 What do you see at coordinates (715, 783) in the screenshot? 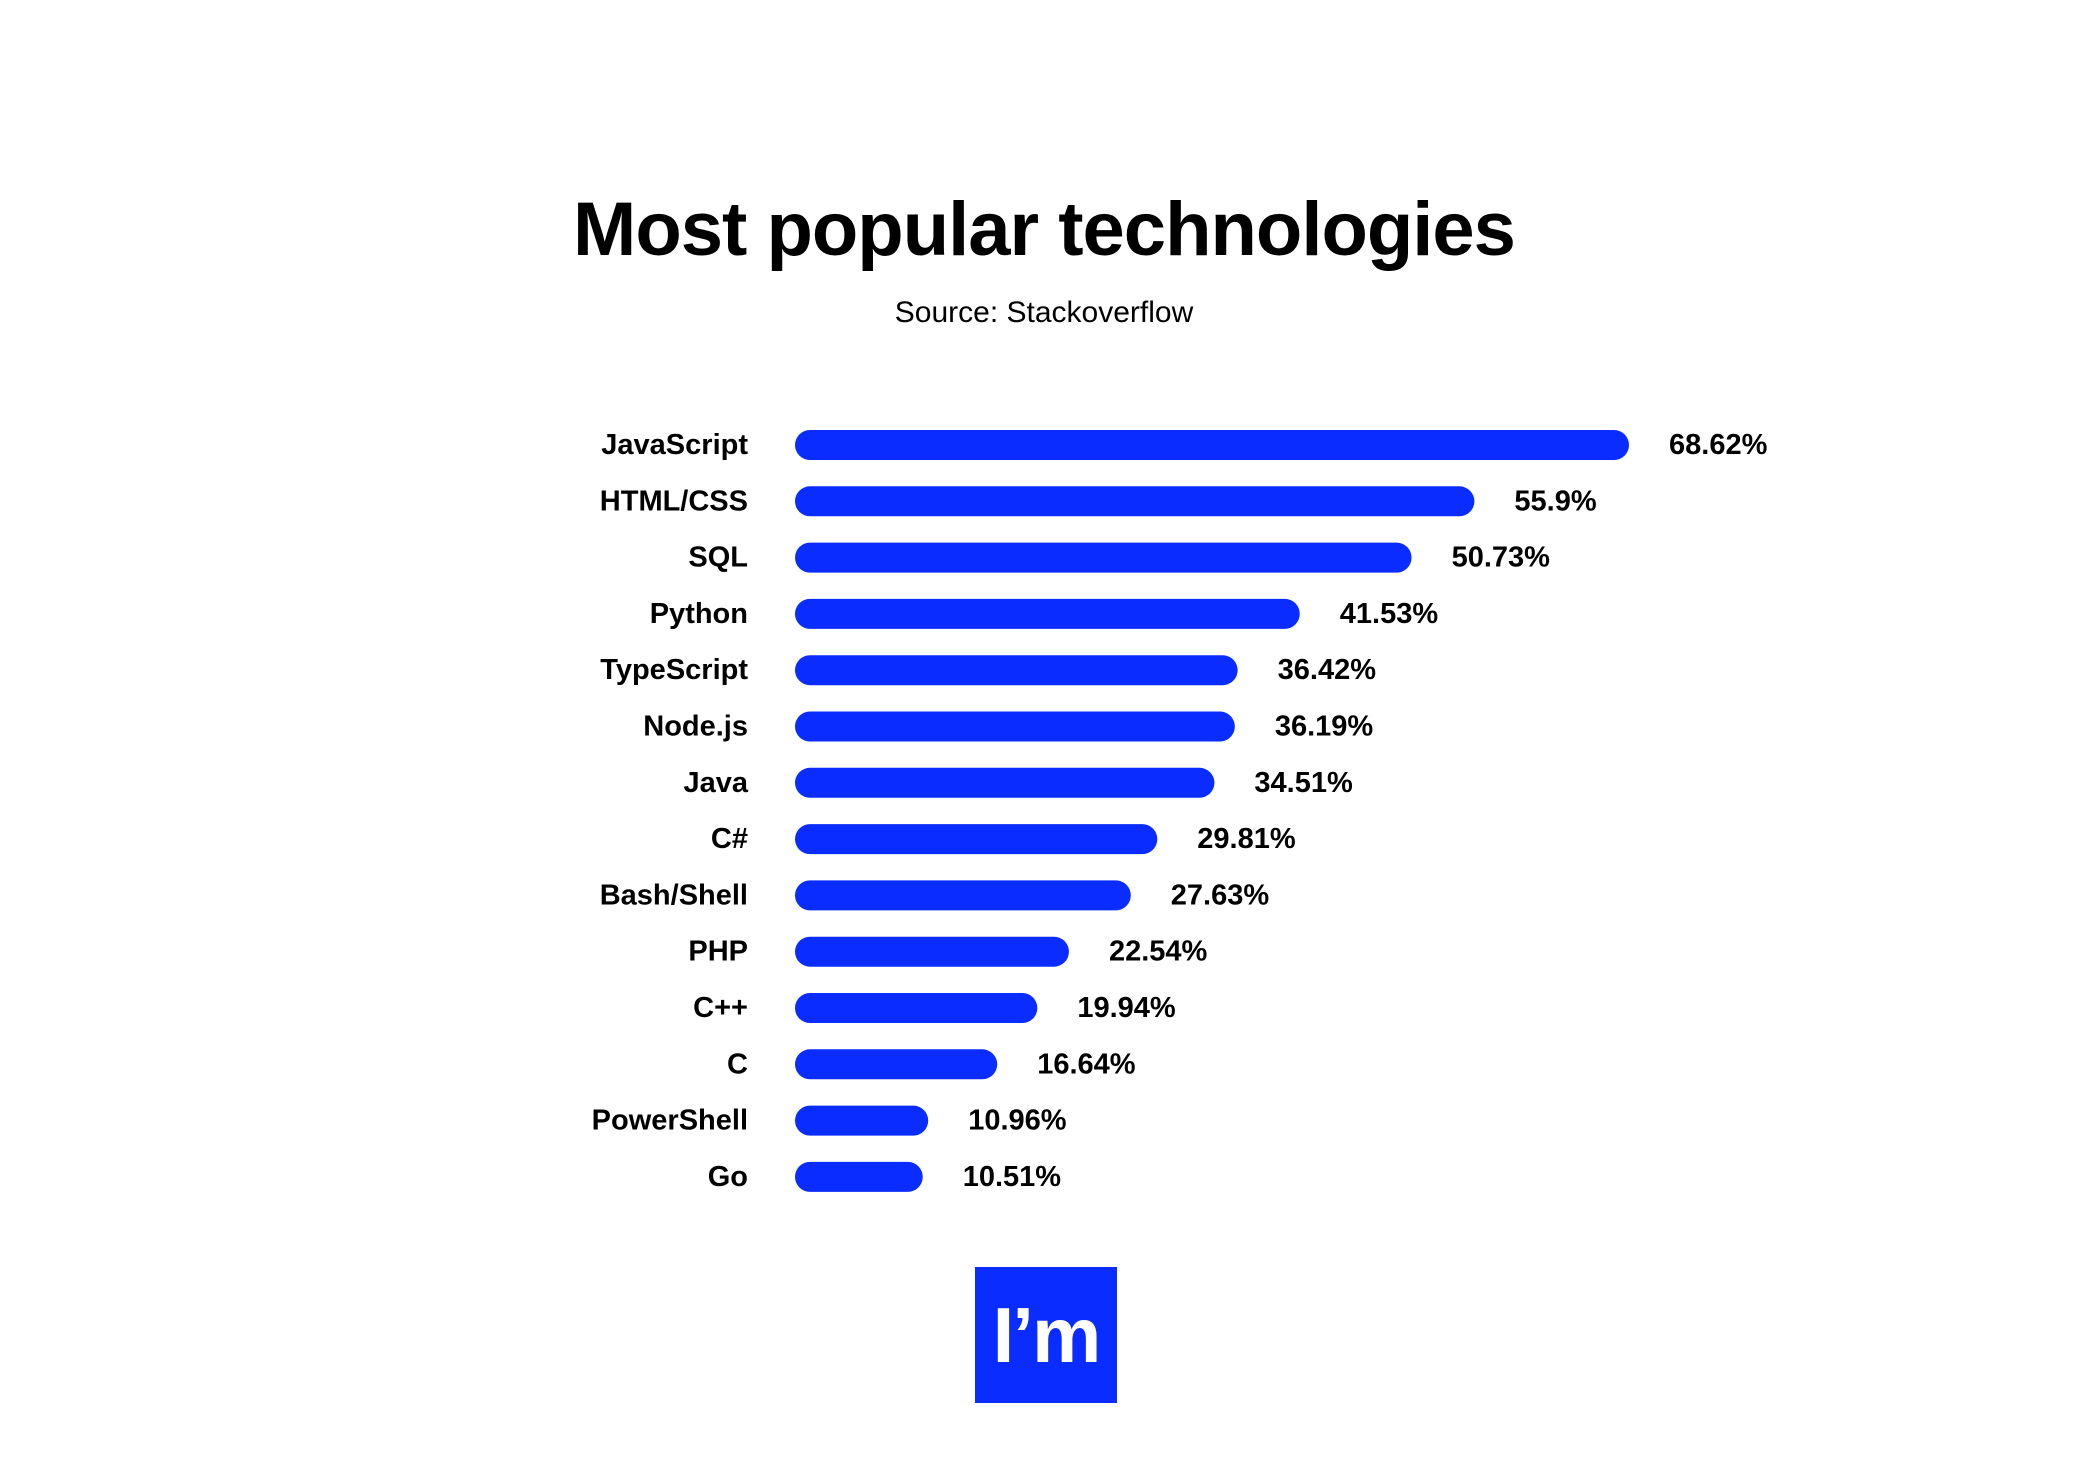
I see `category-label-java: Java` at bounding box center [715, 783].